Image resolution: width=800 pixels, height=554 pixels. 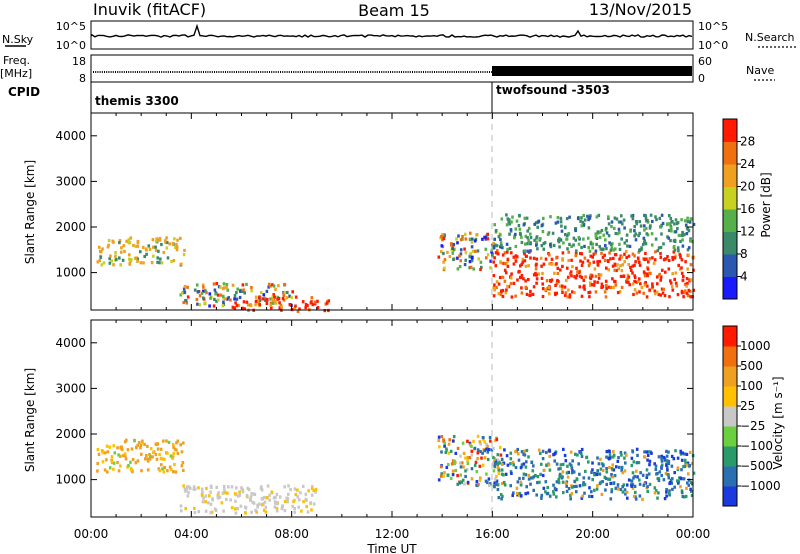 What do you see at coordinates (751, 366) in the screenshot?
I see `colorbar-tick-label: 500` at bounding box center [751, 366].